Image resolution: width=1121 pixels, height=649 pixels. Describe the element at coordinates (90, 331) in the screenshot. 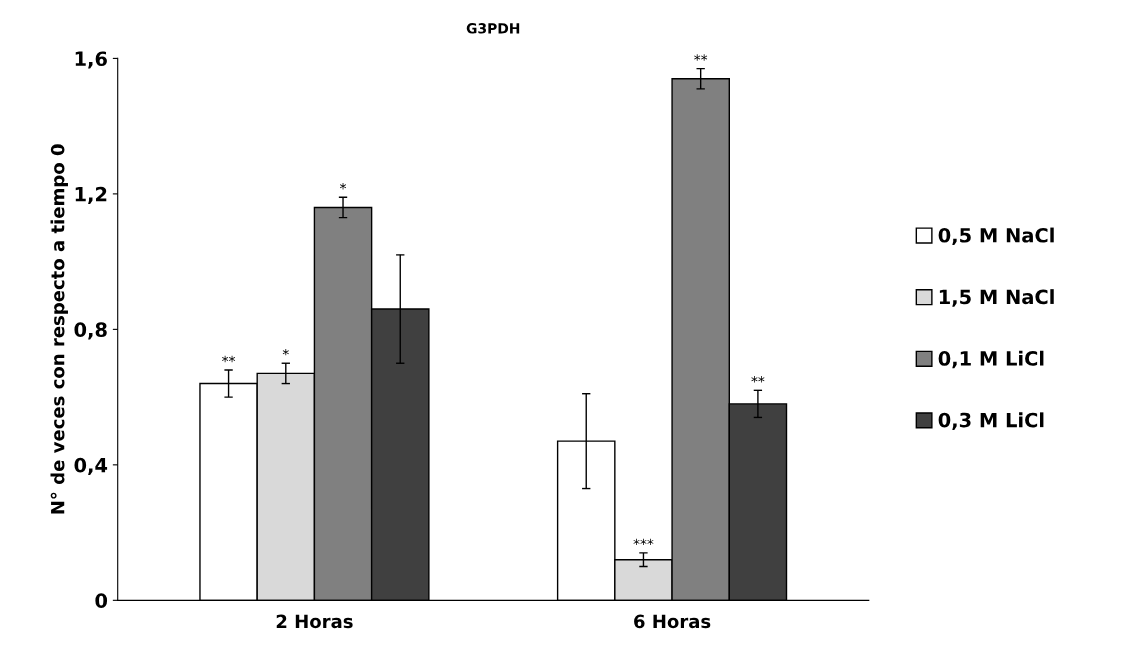

I see `y-tick-label: 0,8` at that location.